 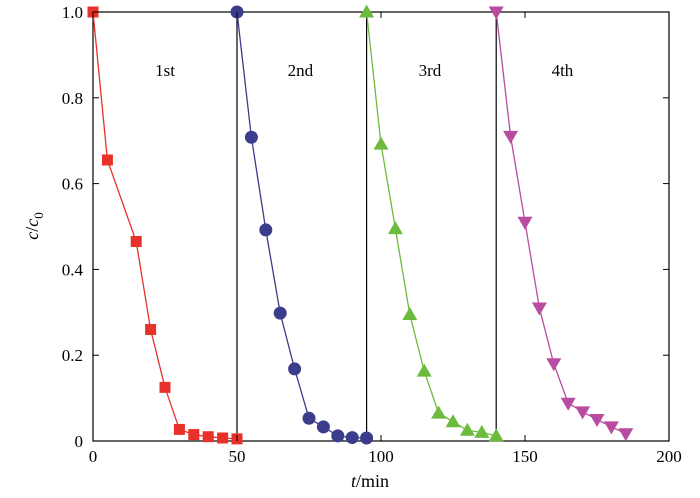 What do you see at coordinates (93, 456) in the screenshot?
I see `x-tick-label: 0` at bounding box center [93, 456].